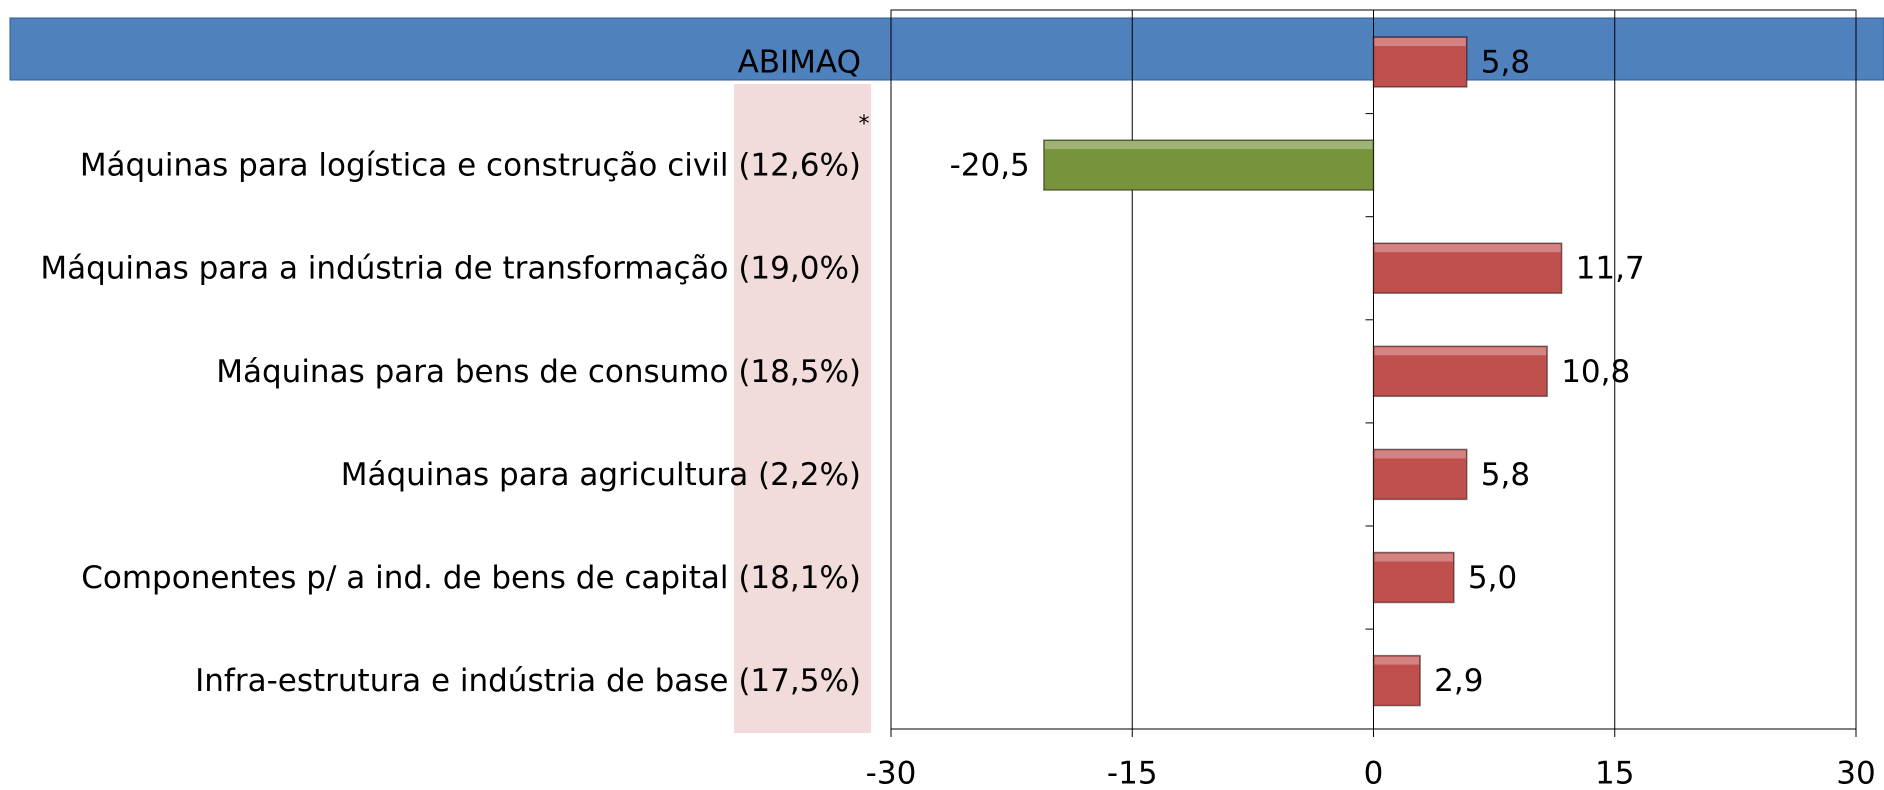 The image size is (1884, 790). What do you see at coordinates (538, 372) in the screenshot?
I see `category-label: Máquinas para bens de consumo (18,5%)` at bounding box center [538, 372].